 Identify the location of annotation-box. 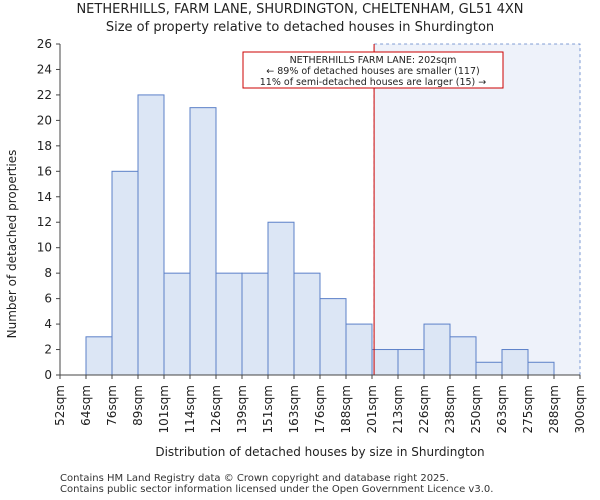
(373, 70).